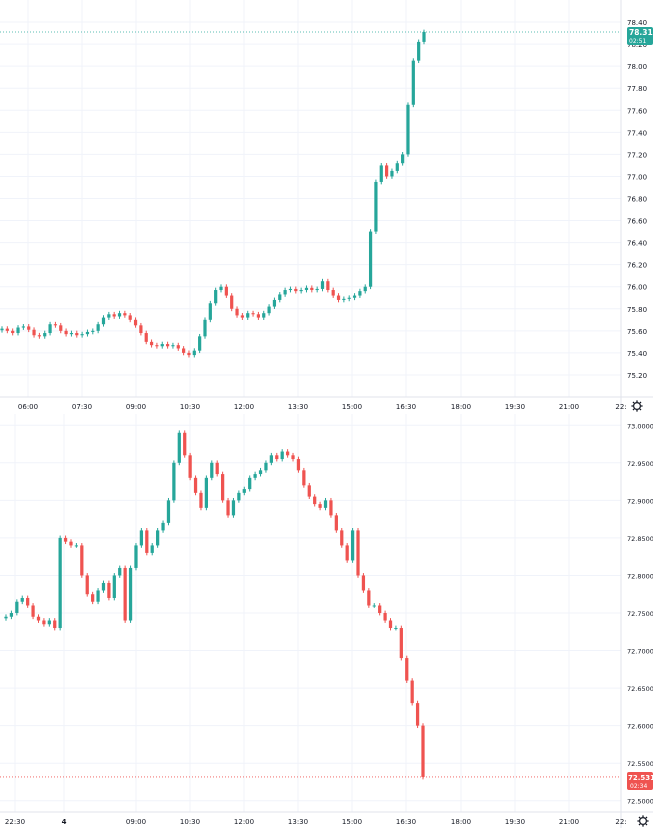 This screenshot has width=653, height=833. Describe the element at coordinates (515, 822) in the screenshot. I see `time-tick-label: 19:30` at that location.